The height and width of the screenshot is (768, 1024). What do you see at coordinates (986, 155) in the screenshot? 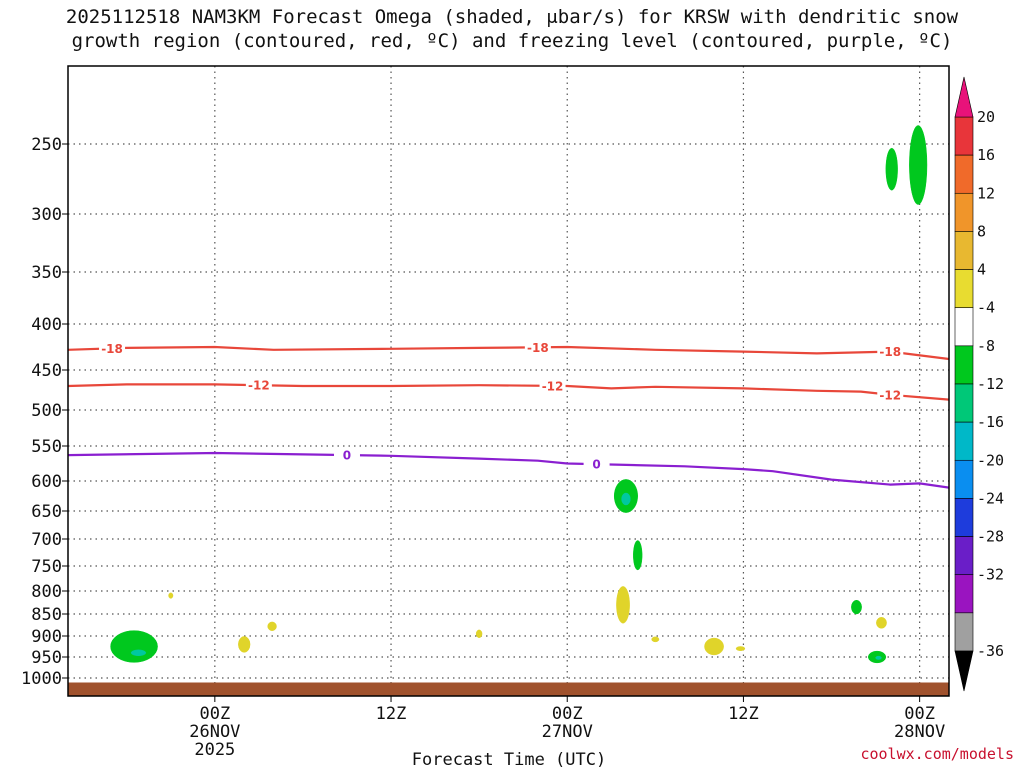
I see `colorbar-label: 16` at bounding box center [986, 155].